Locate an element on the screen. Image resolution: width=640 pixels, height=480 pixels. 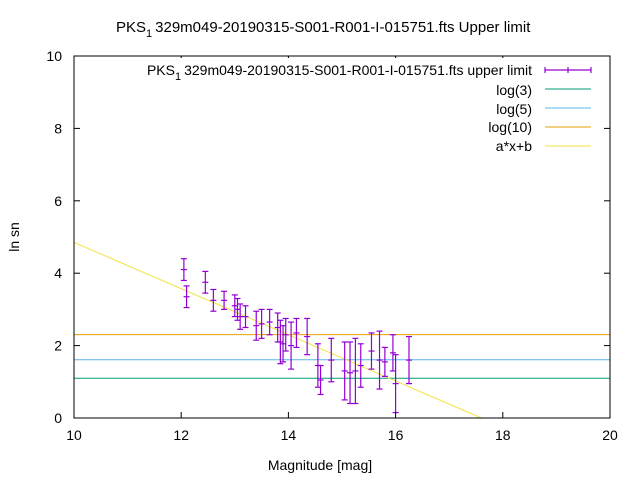
y-tick-label: 4 is located at coordinates (58, 273).